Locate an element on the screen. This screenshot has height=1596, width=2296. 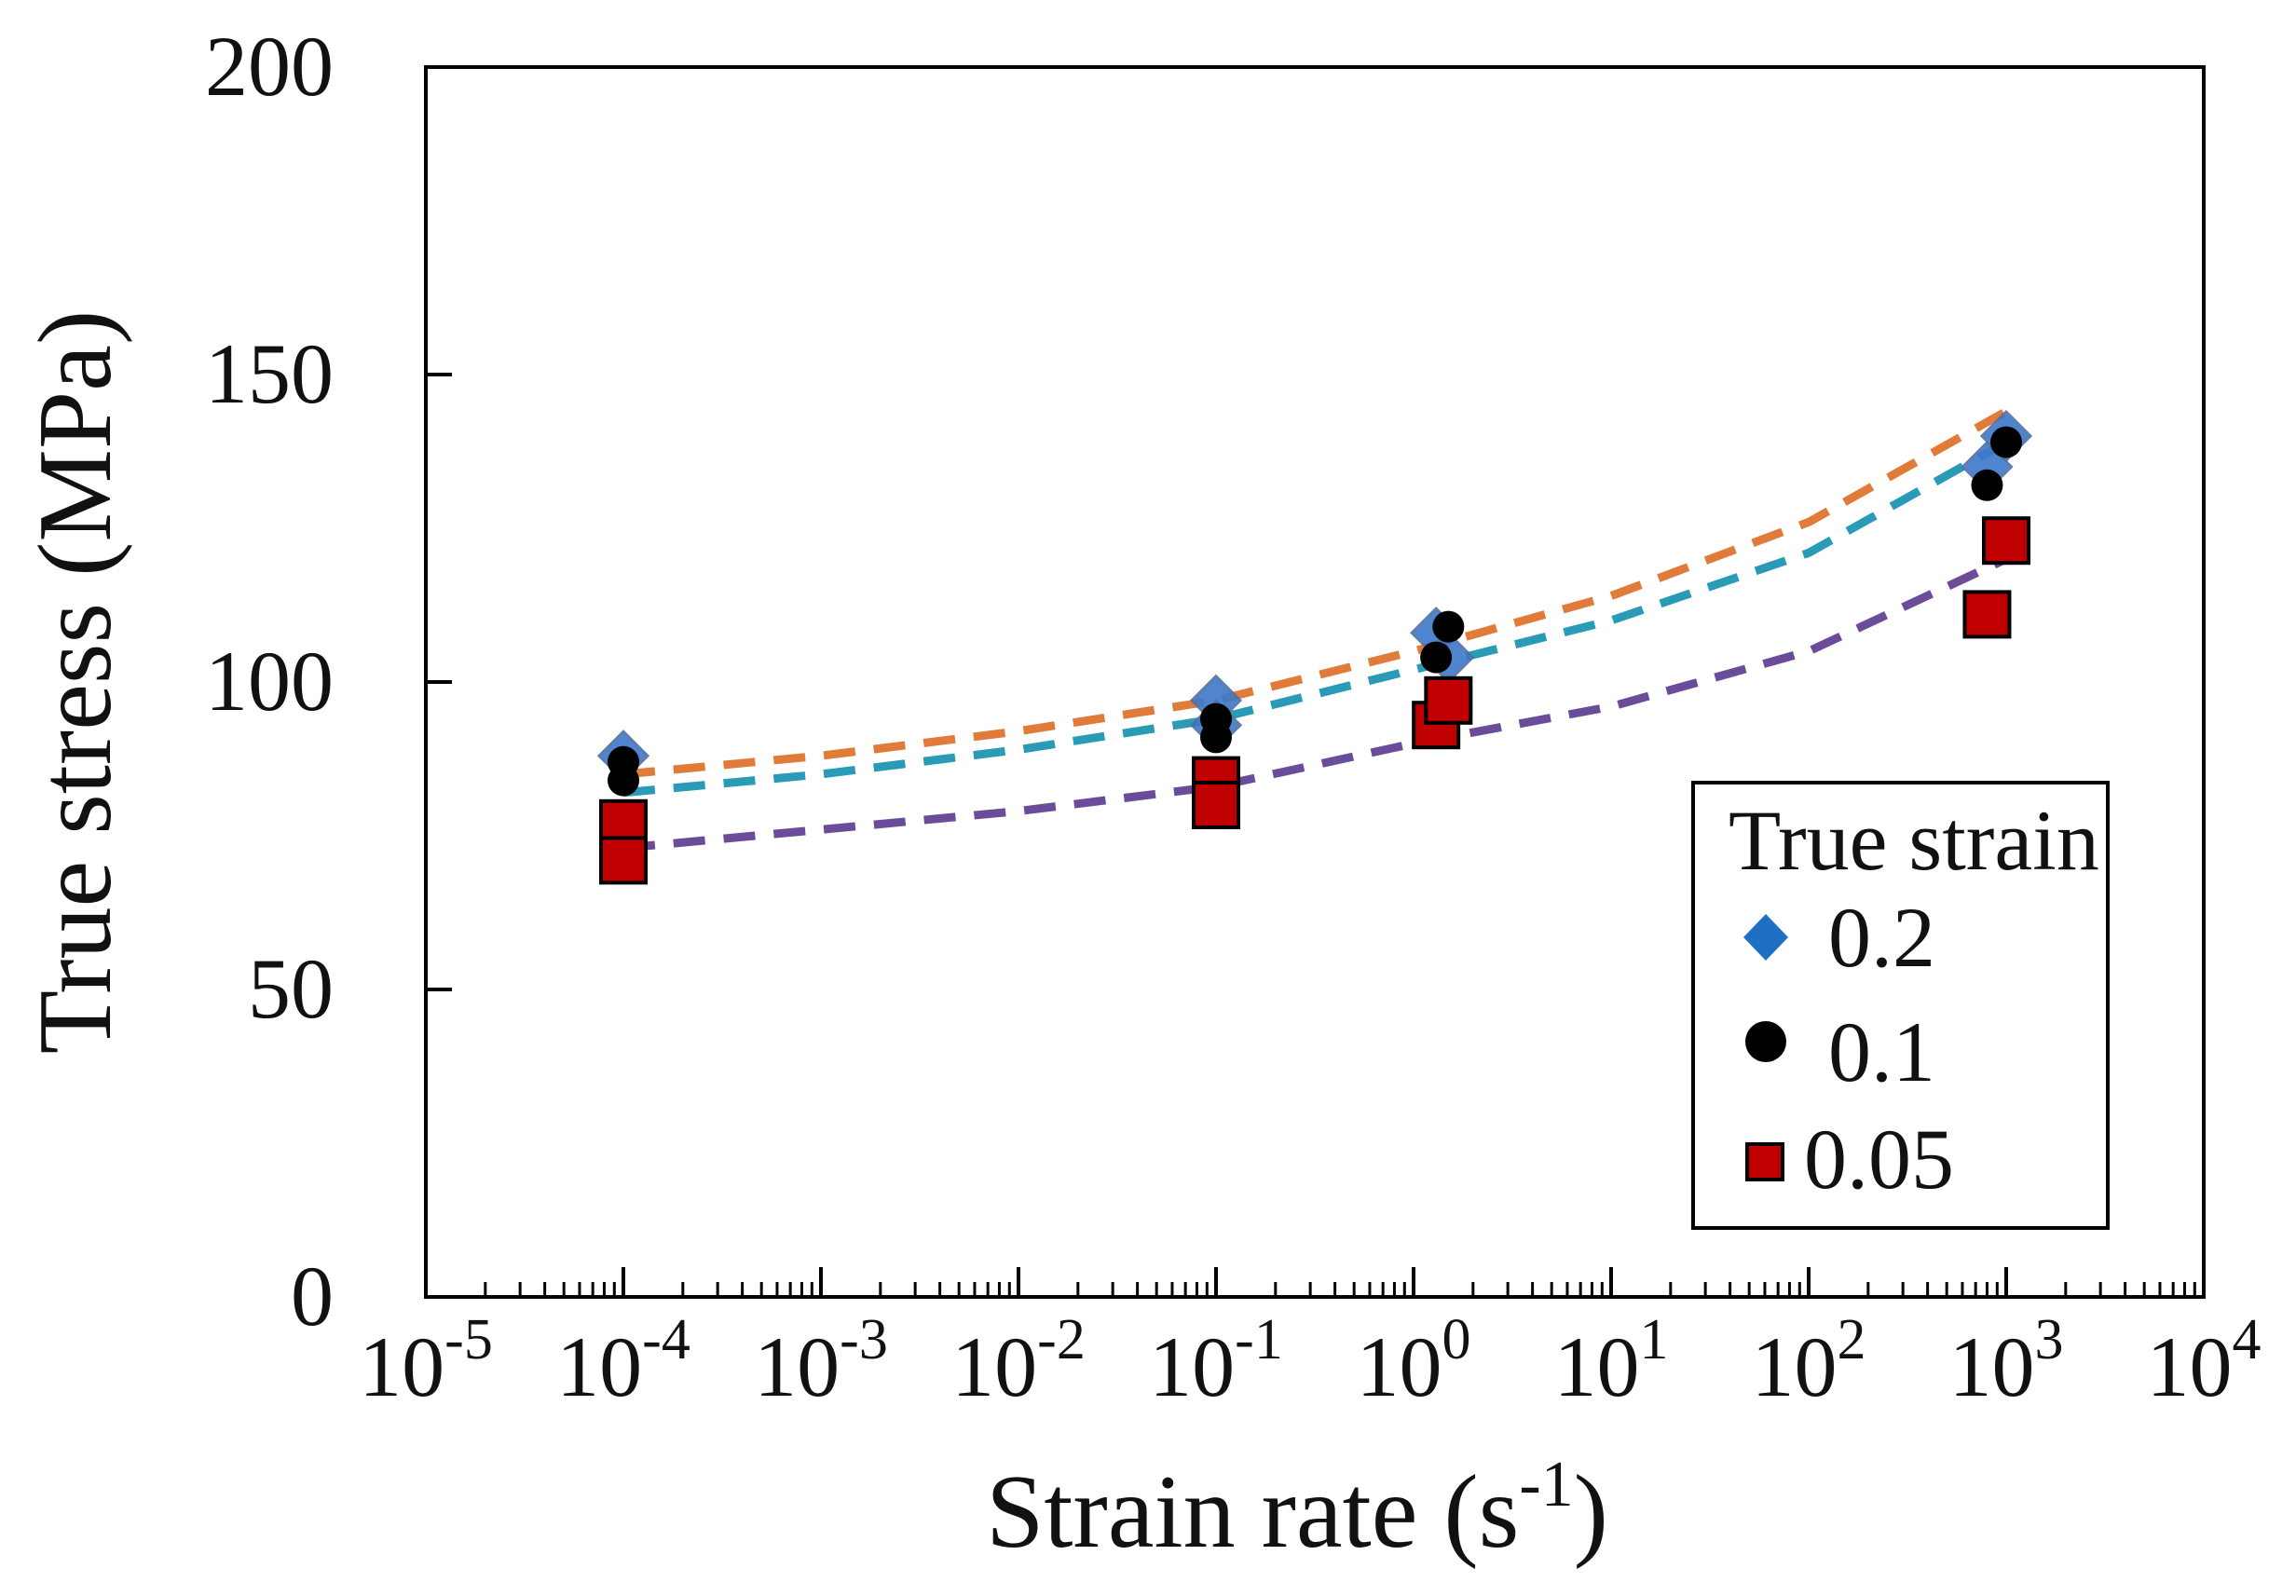
y-tick-label-100: 100 is located at coordinates (269, 681).